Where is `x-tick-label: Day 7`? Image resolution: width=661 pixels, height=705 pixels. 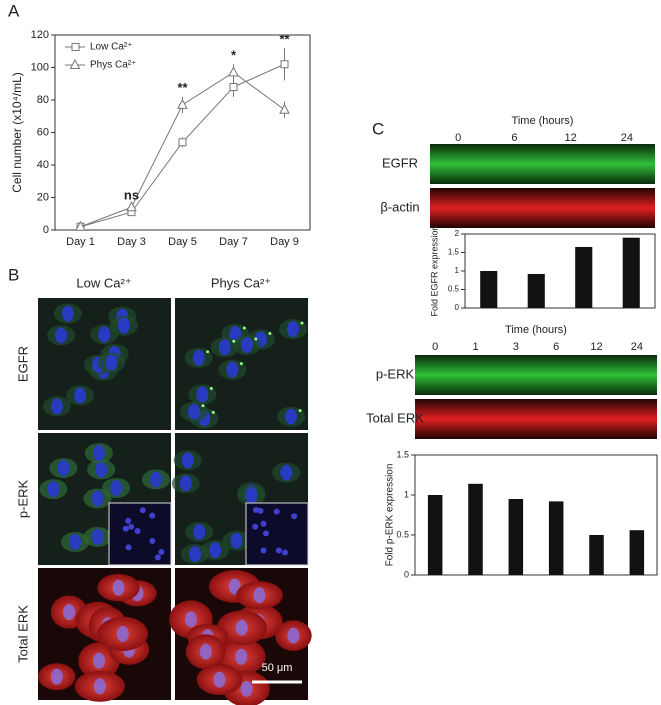 x-tick-label: Day 7 is located at coordinates (233, 242).